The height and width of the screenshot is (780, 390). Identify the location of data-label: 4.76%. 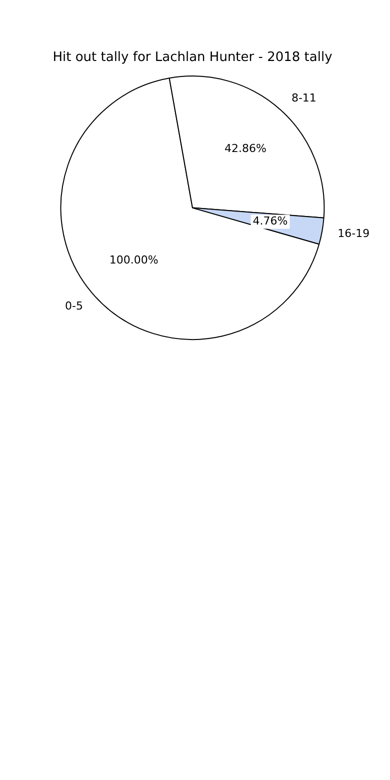
(270, 221).